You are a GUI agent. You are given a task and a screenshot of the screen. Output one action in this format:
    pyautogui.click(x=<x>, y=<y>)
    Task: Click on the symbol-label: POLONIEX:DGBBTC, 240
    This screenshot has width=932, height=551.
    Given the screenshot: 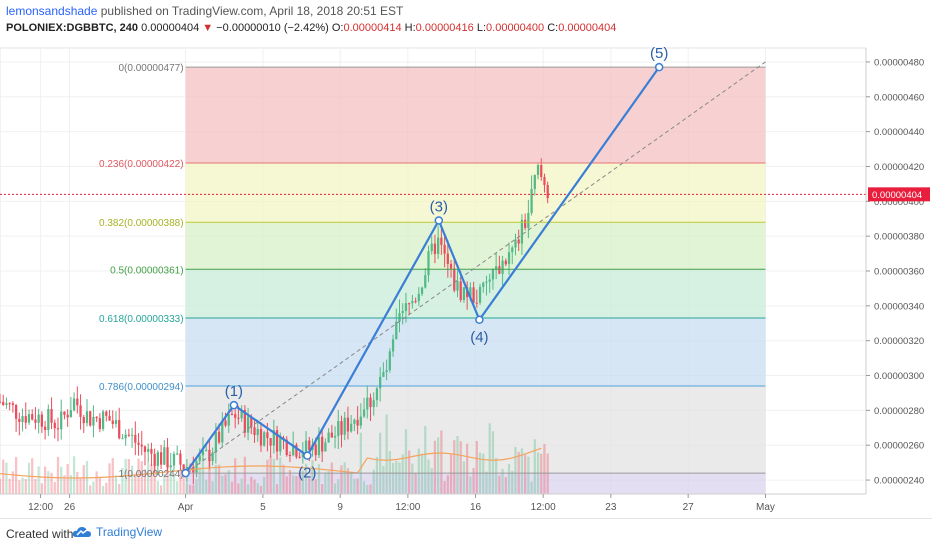 What is the action you would take?
    pyautogui.click(x=72, y=28)
    